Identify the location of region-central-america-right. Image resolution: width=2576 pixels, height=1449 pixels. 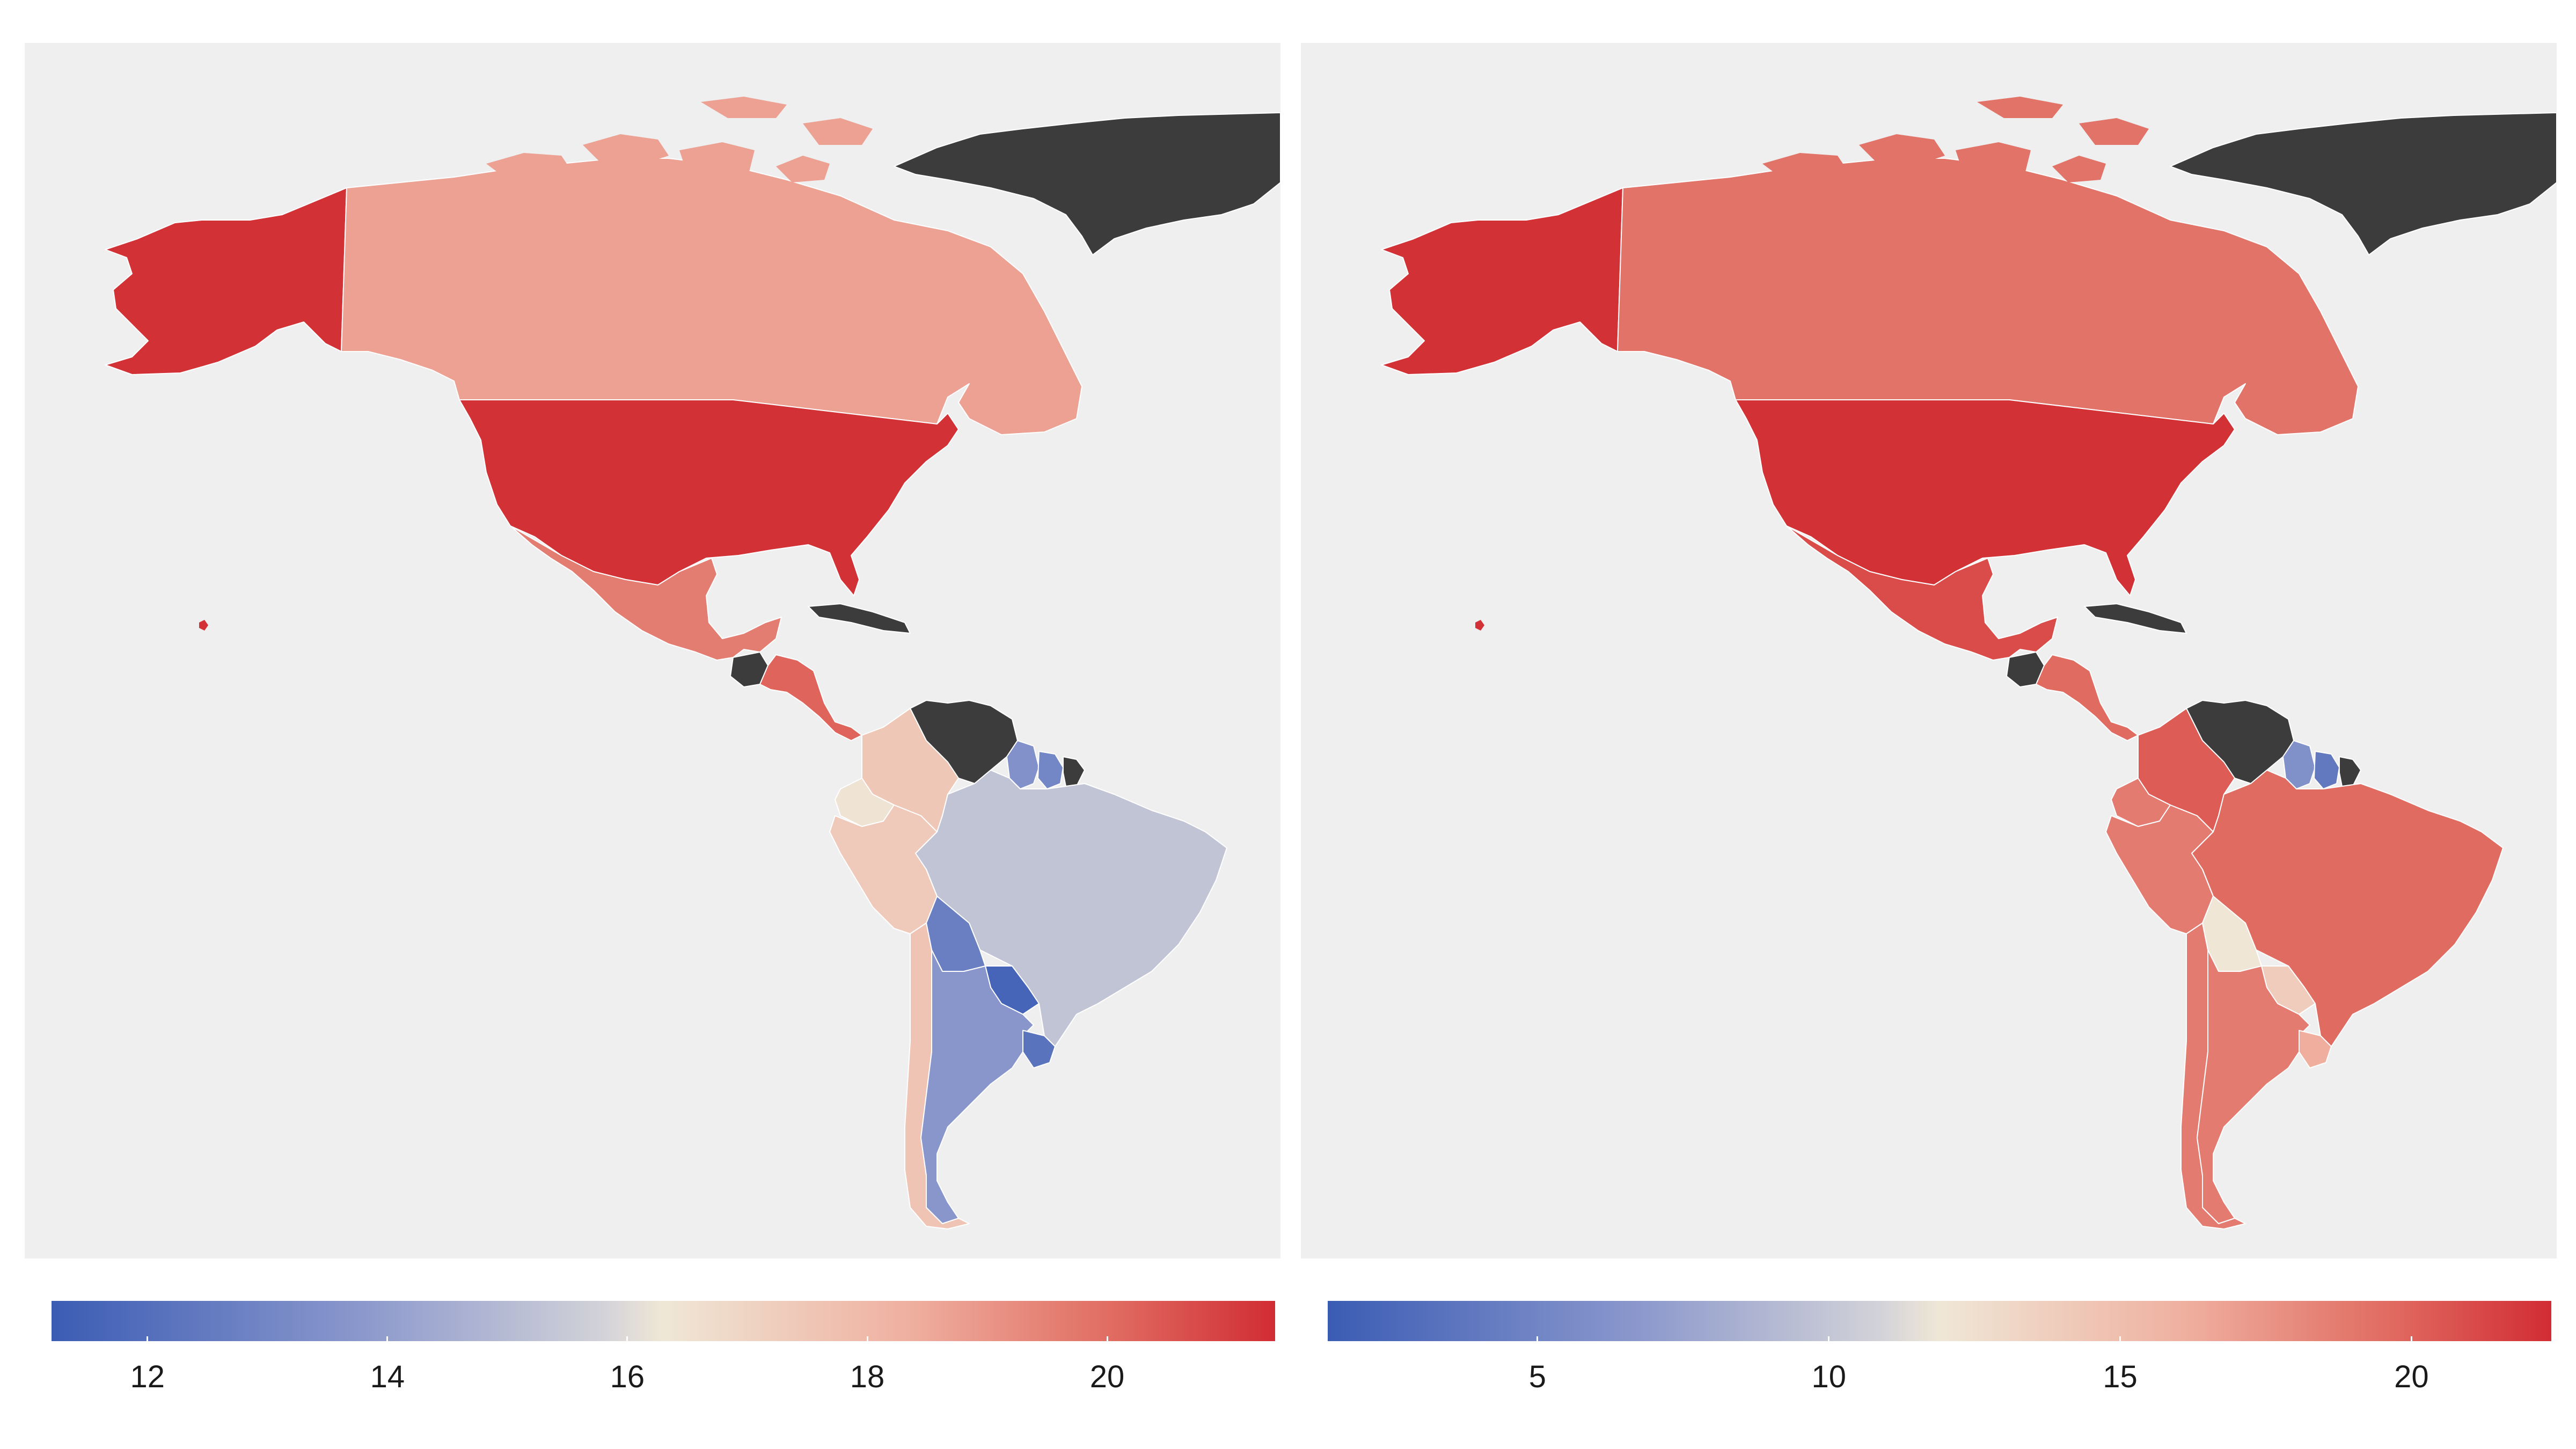
(2087, 697).